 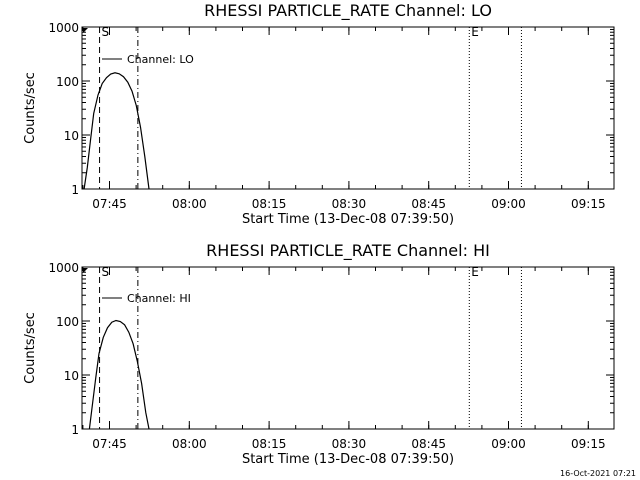 I want to click on chart-title: RHESSI PARTICLE_RATE Channel: LO, so click(x=348, y=11).